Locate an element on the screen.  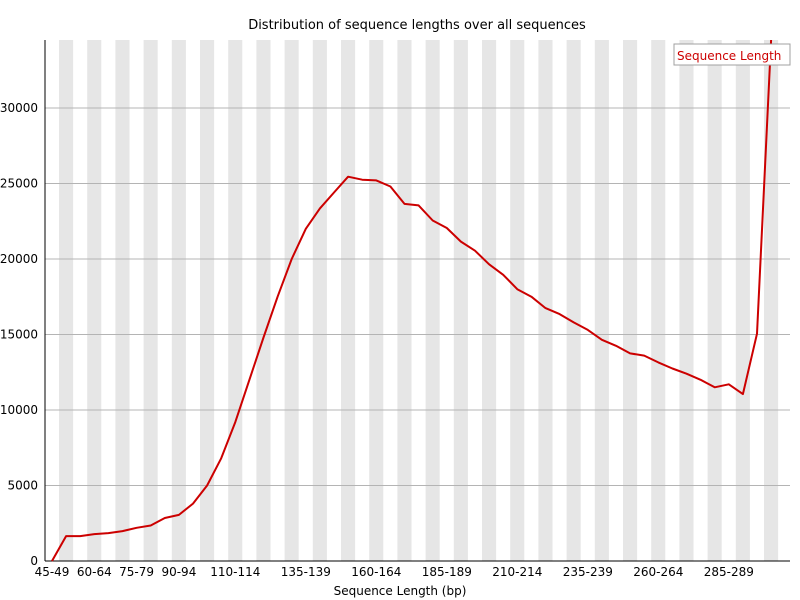
x-tick-label: 285-289 is located at coordinates (729, 572).